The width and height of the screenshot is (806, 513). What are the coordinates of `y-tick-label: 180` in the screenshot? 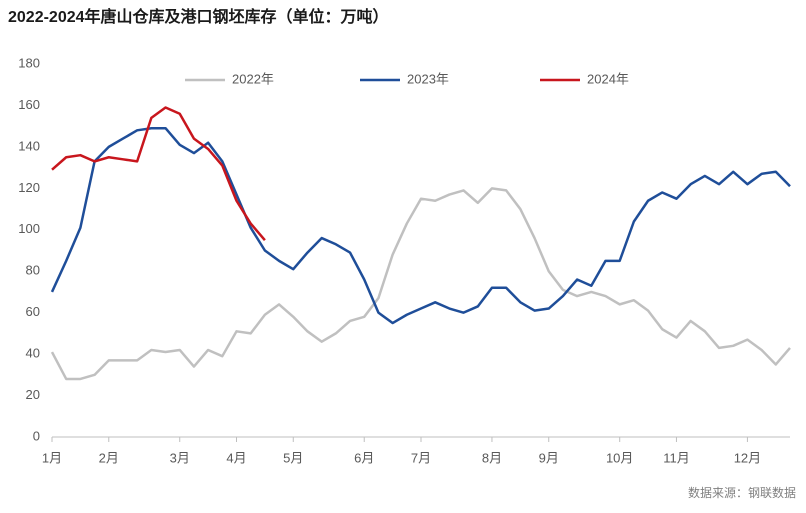 It's located at (29, 62).